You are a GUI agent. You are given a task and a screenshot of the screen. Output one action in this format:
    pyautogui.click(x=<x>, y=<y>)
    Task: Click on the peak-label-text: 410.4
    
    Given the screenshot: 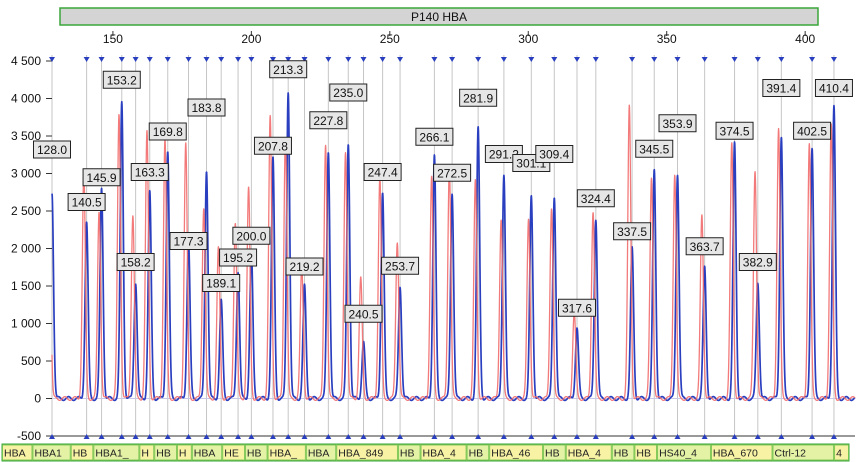 What is the action you would take?
    pyautogui.click(x=834, y=89)
    